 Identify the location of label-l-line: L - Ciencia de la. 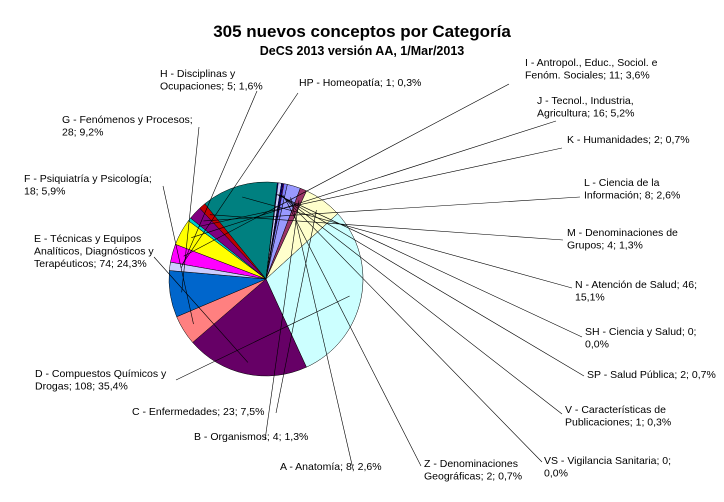
(622, 183).